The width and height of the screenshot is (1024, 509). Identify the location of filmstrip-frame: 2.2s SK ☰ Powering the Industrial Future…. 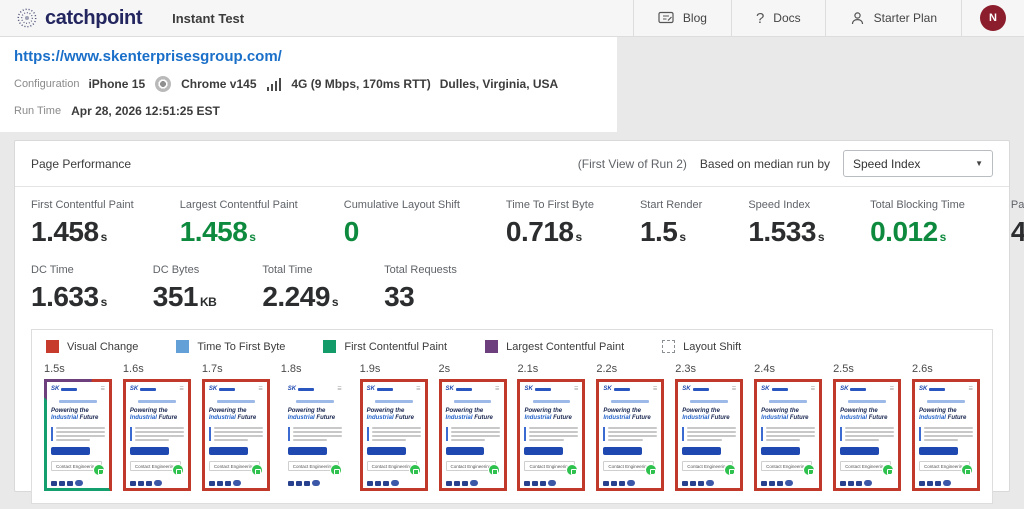
(630, 427).